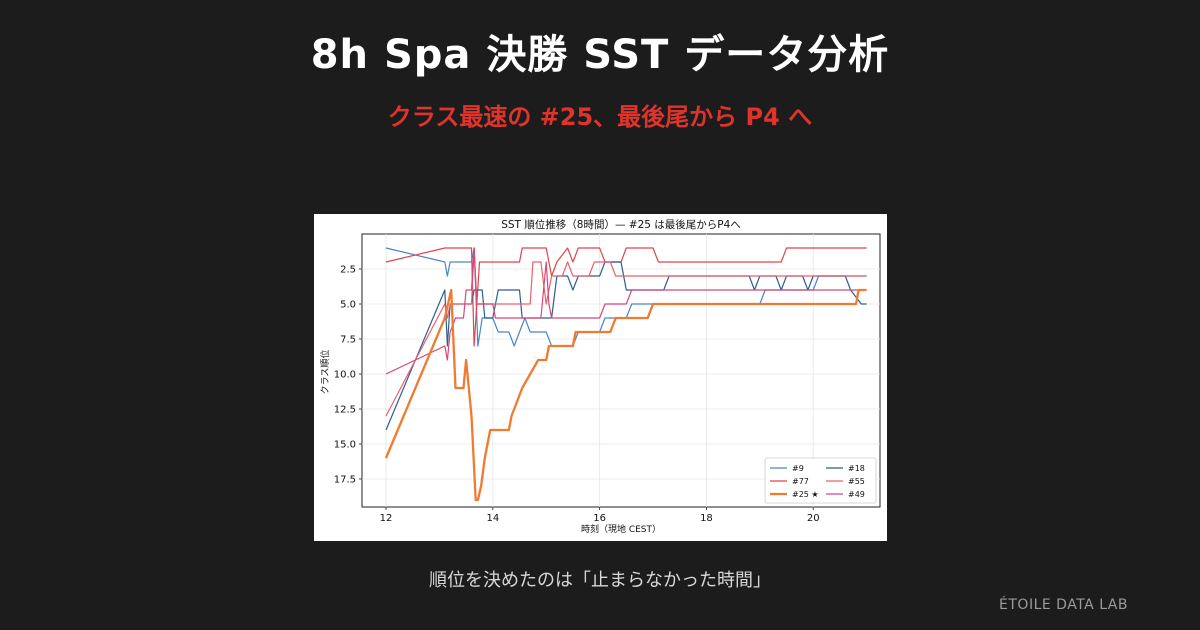  What do you see at coordinates (856, 468) in the screenshot?
I see `legend-label: #18` at bounding box center [856, 468].